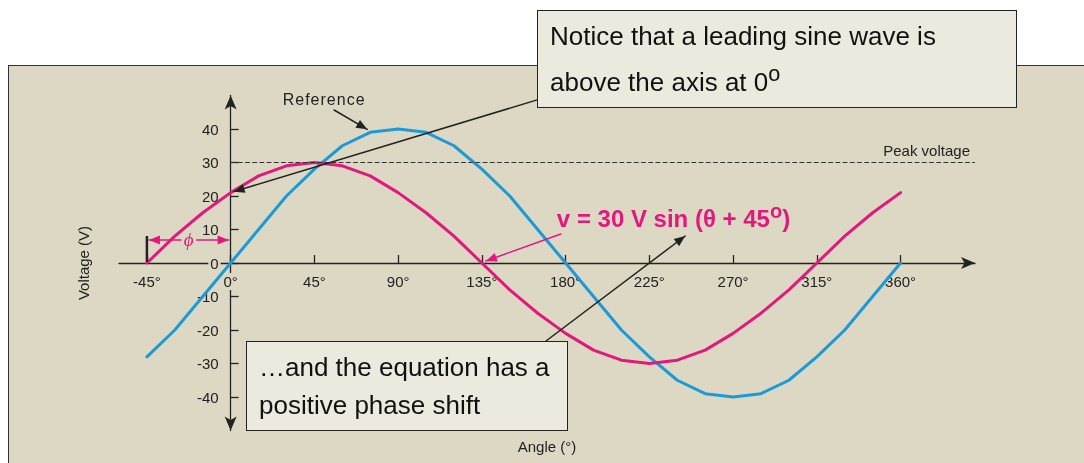 This screenshot has width=1084, height=463. Describe the element at coordinates (566, 281) in the screenshot. I see `x-tick-label: 180°` at that location.